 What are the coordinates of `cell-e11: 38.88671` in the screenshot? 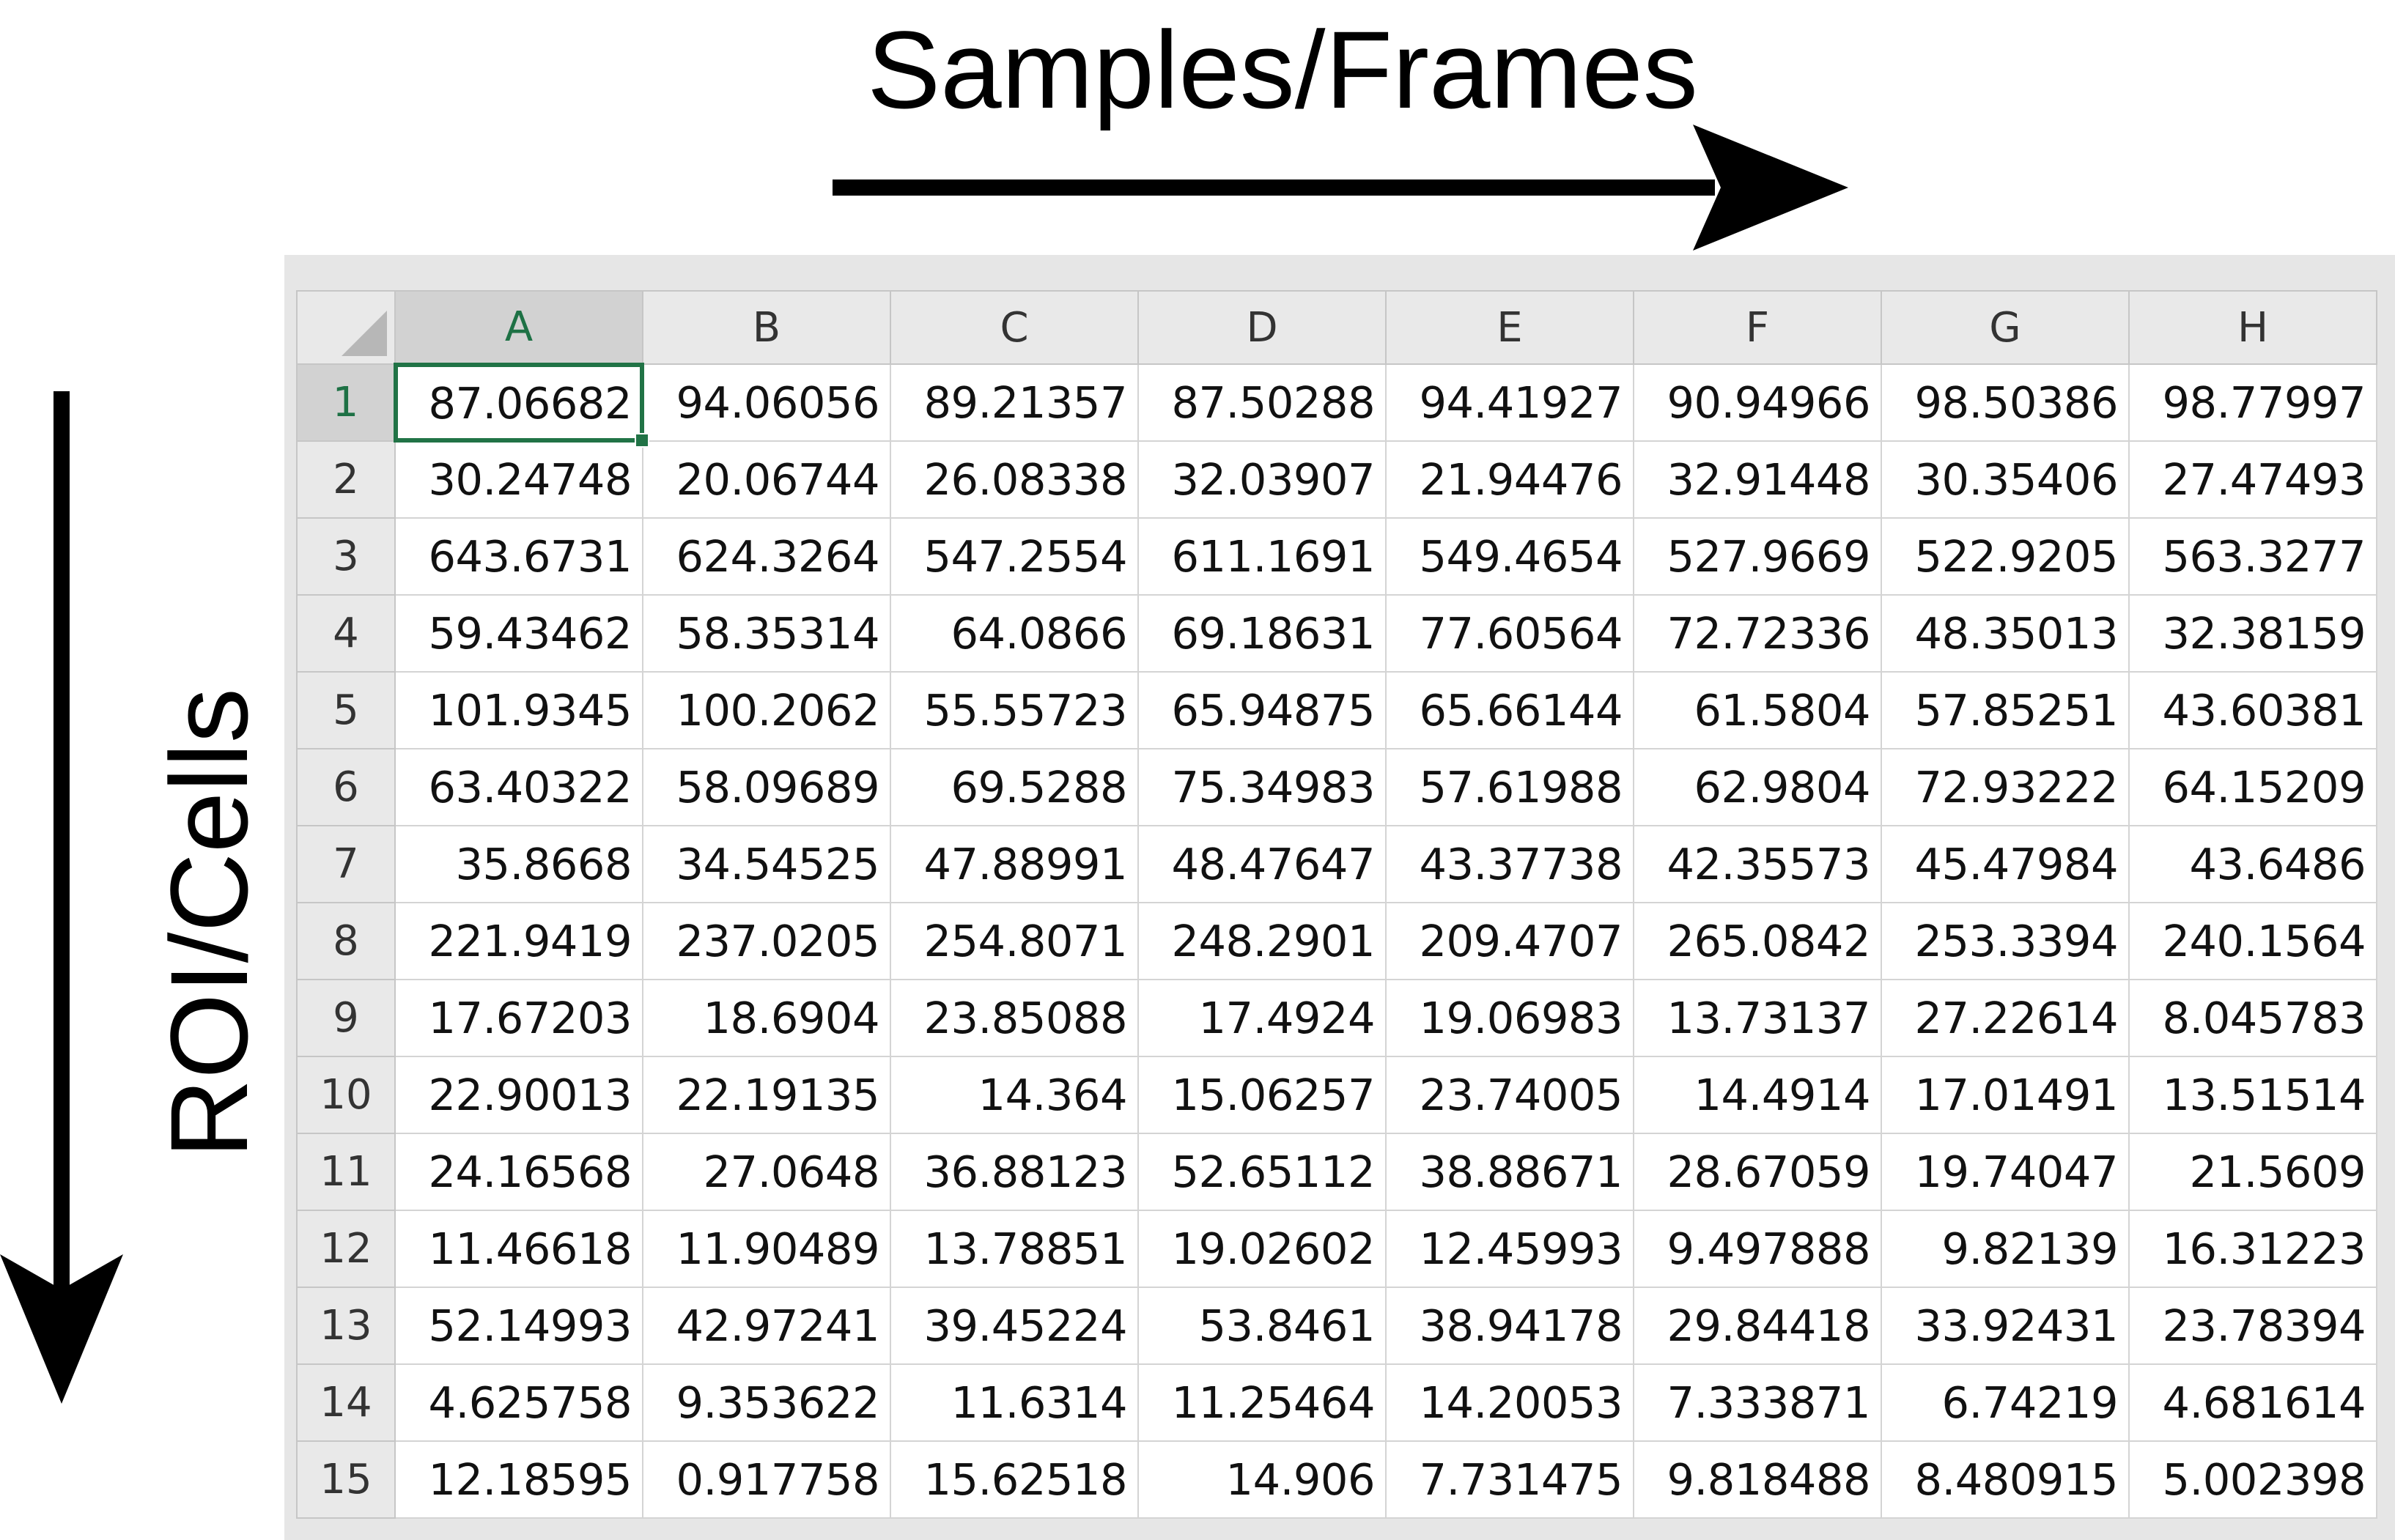 It's located at (1510, 1172).